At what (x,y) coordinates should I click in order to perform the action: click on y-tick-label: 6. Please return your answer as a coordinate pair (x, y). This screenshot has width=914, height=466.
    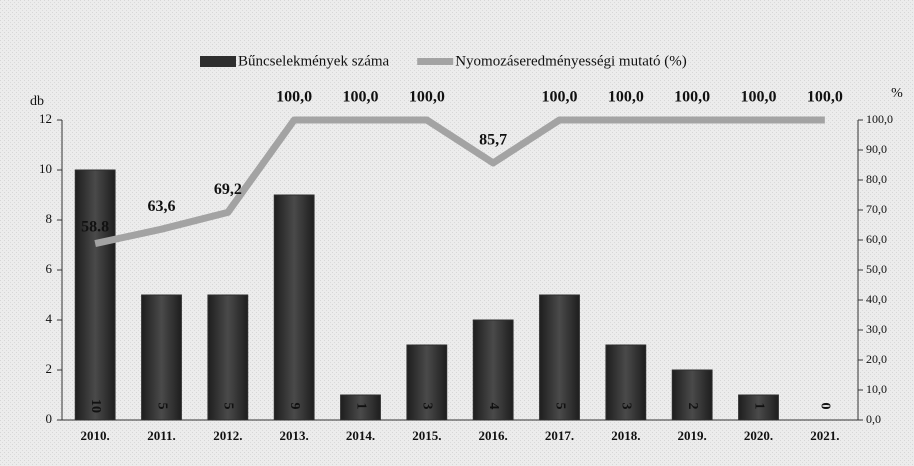
    Looking at the image, I should click on (49, 268).